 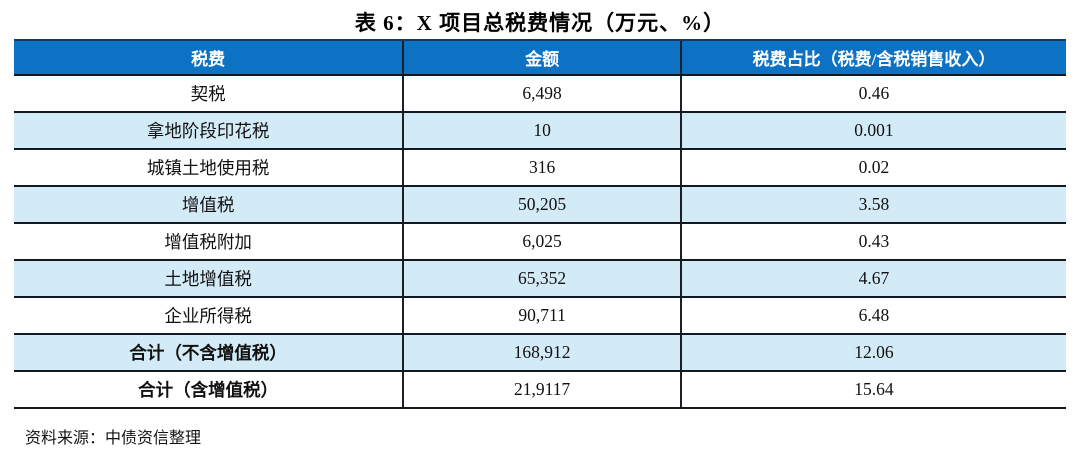 I want to click on amount-cell: 168,912, so click(x=541, y=353).